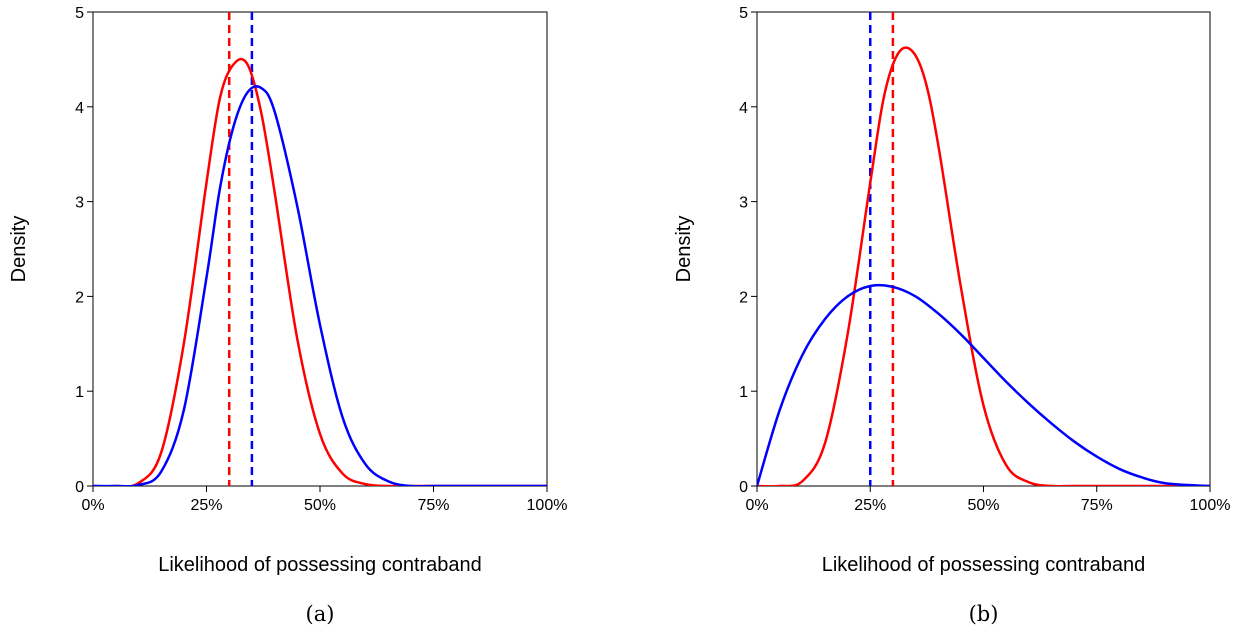  I want to click on density-curve, so click(983, 384).